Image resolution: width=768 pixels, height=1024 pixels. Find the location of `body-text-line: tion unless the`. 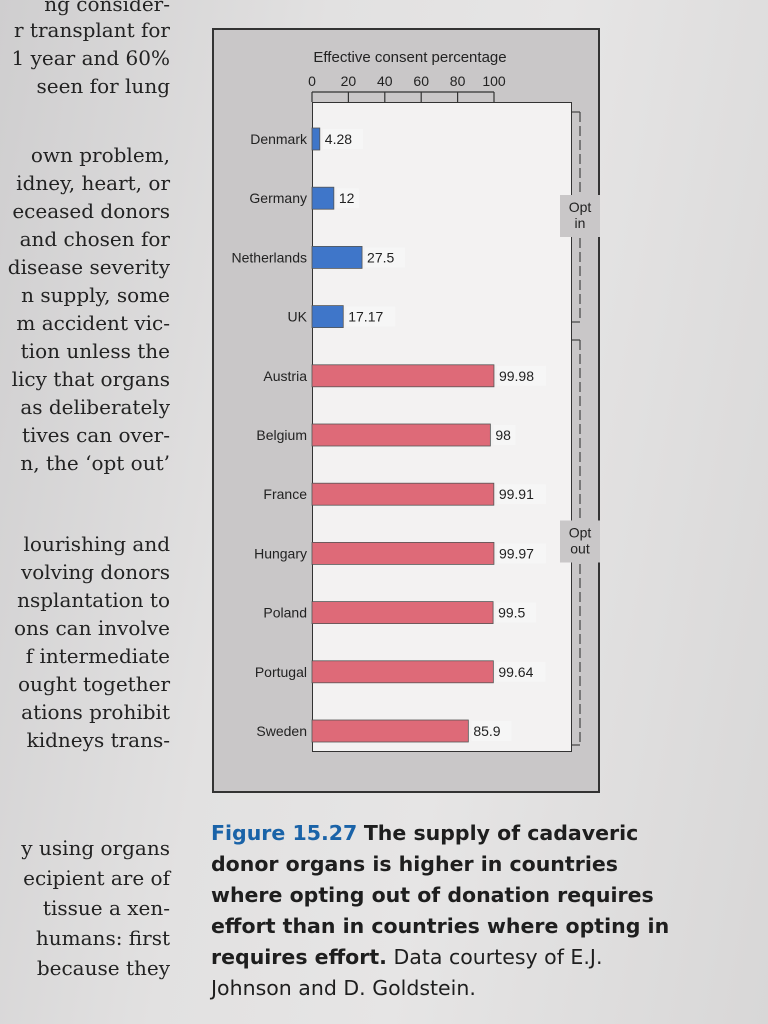

body-text-line: tion unless the is located at coordinates (95, 351).